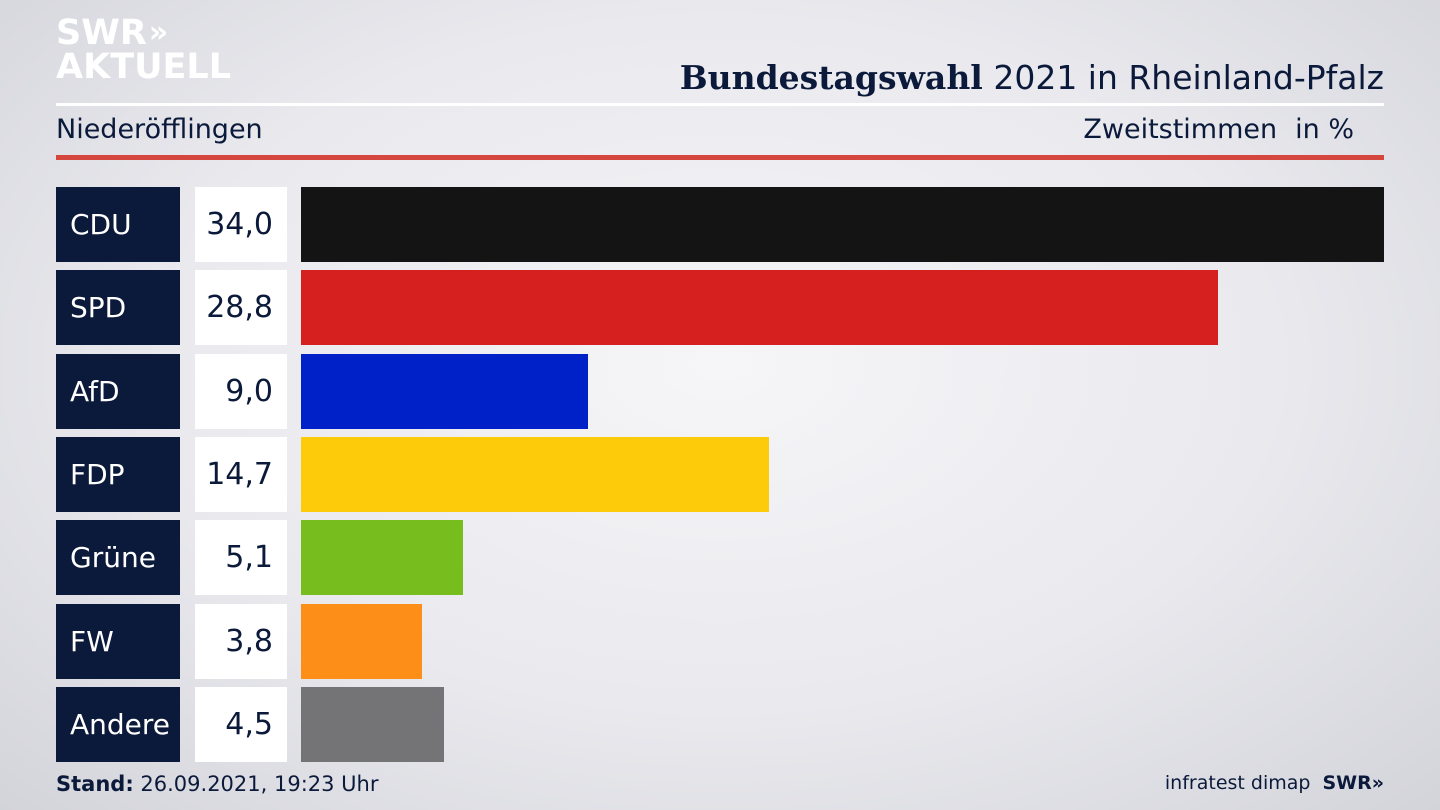  What do you see at coordinates (1183, 77) in the screenshot?
I see `title-rest: 2021 in Rheinland-Pfalz` at bounding box center [1183, 77].